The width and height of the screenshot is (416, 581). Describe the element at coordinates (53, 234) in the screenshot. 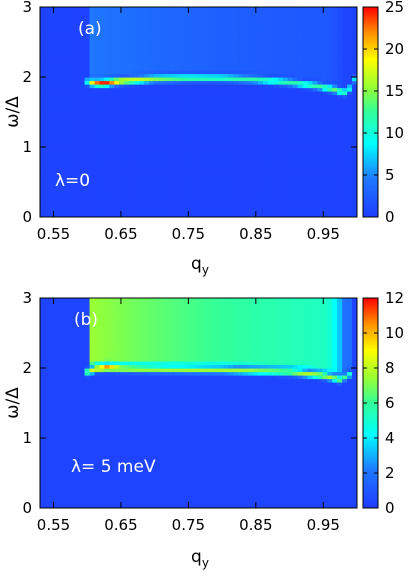

I see `x-tick-label: 0.55` at that location.